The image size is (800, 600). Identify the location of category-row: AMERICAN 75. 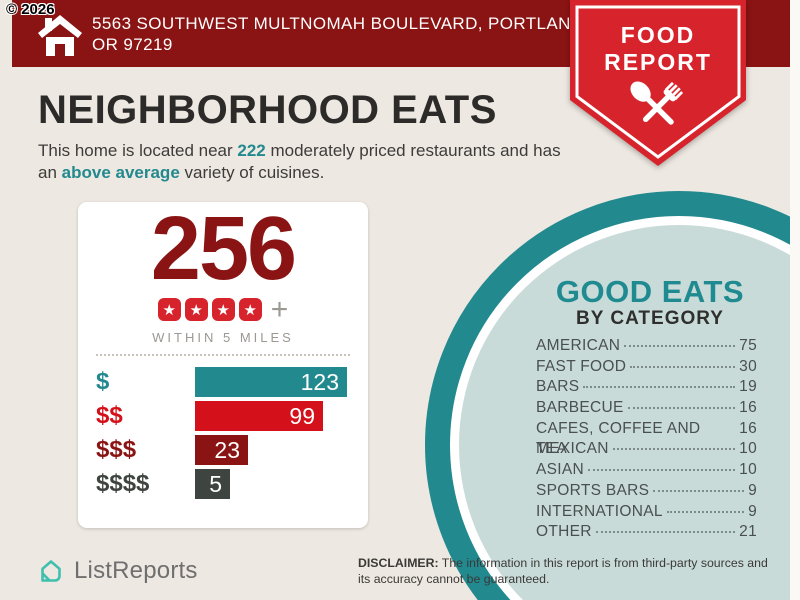
(646, 346).